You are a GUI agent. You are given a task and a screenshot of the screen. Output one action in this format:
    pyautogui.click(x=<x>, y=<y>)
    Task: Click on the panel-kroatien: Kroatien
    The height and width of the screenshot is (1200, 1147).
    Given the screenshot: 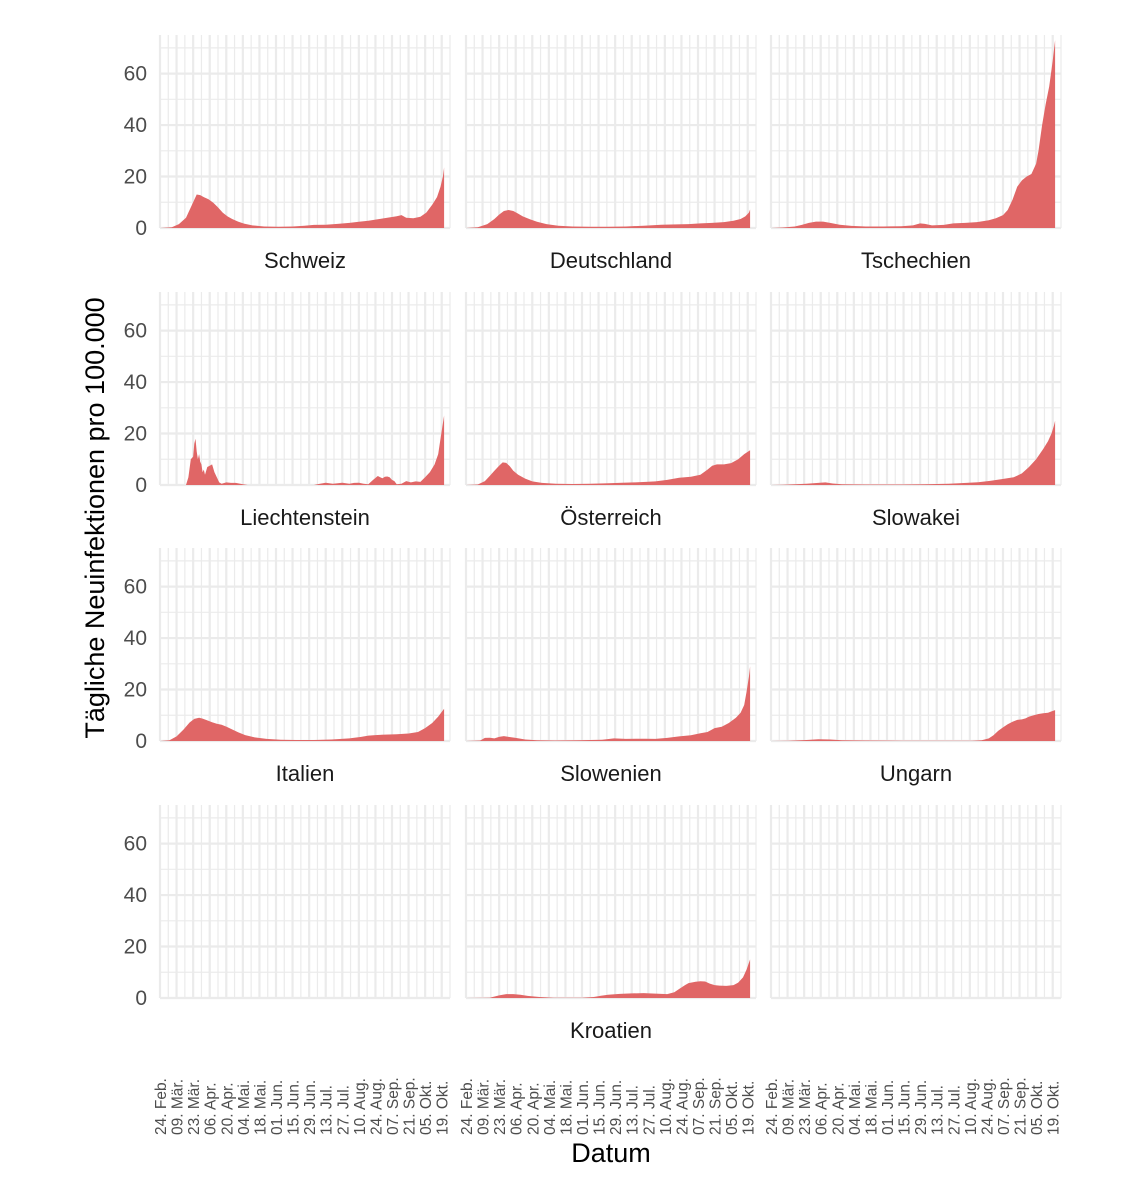 What is the action you would take?
    pyautogui.click(x=610, y=924)
    